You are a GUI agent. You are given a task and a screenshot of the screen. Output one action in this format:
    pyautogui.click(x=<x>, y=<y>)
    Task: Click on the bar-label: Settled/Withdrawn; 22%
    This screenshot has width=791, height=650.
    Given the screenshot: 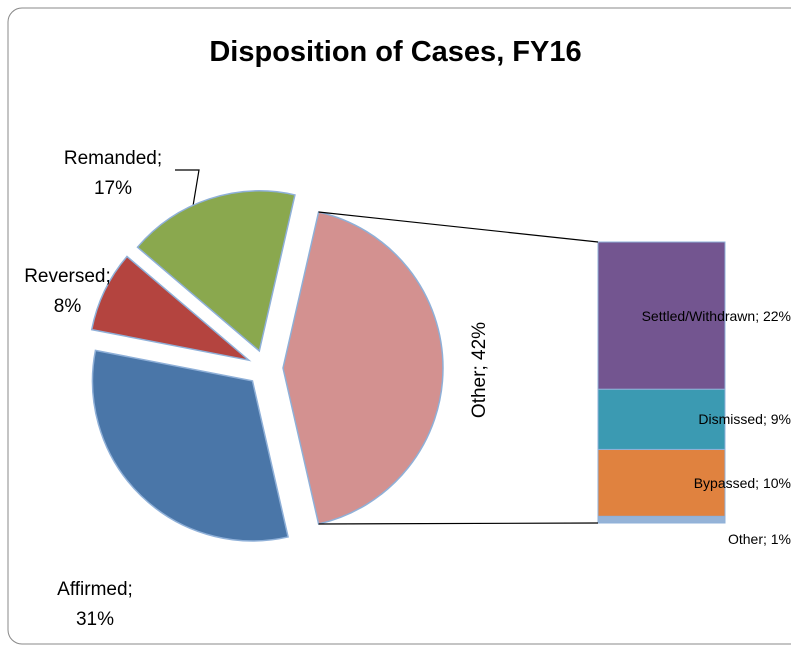 What is the action you would take?
    pyautogui.click(x=716, y=315)
    